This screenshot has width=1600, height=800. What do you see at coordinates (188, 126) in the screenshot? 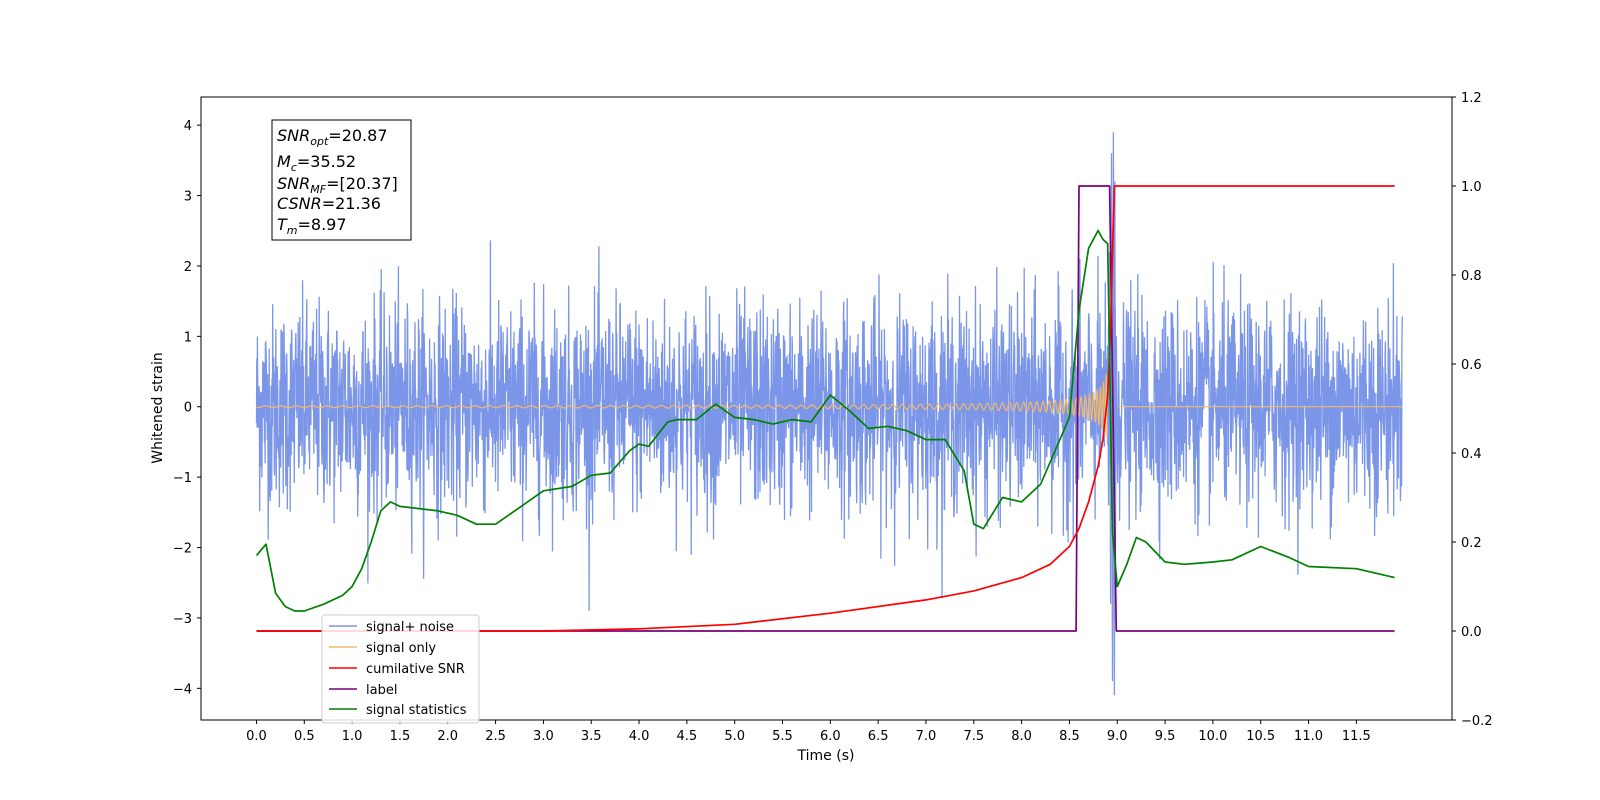
I see `y-left-tick-label: 4` at bounding box center [188, 126].